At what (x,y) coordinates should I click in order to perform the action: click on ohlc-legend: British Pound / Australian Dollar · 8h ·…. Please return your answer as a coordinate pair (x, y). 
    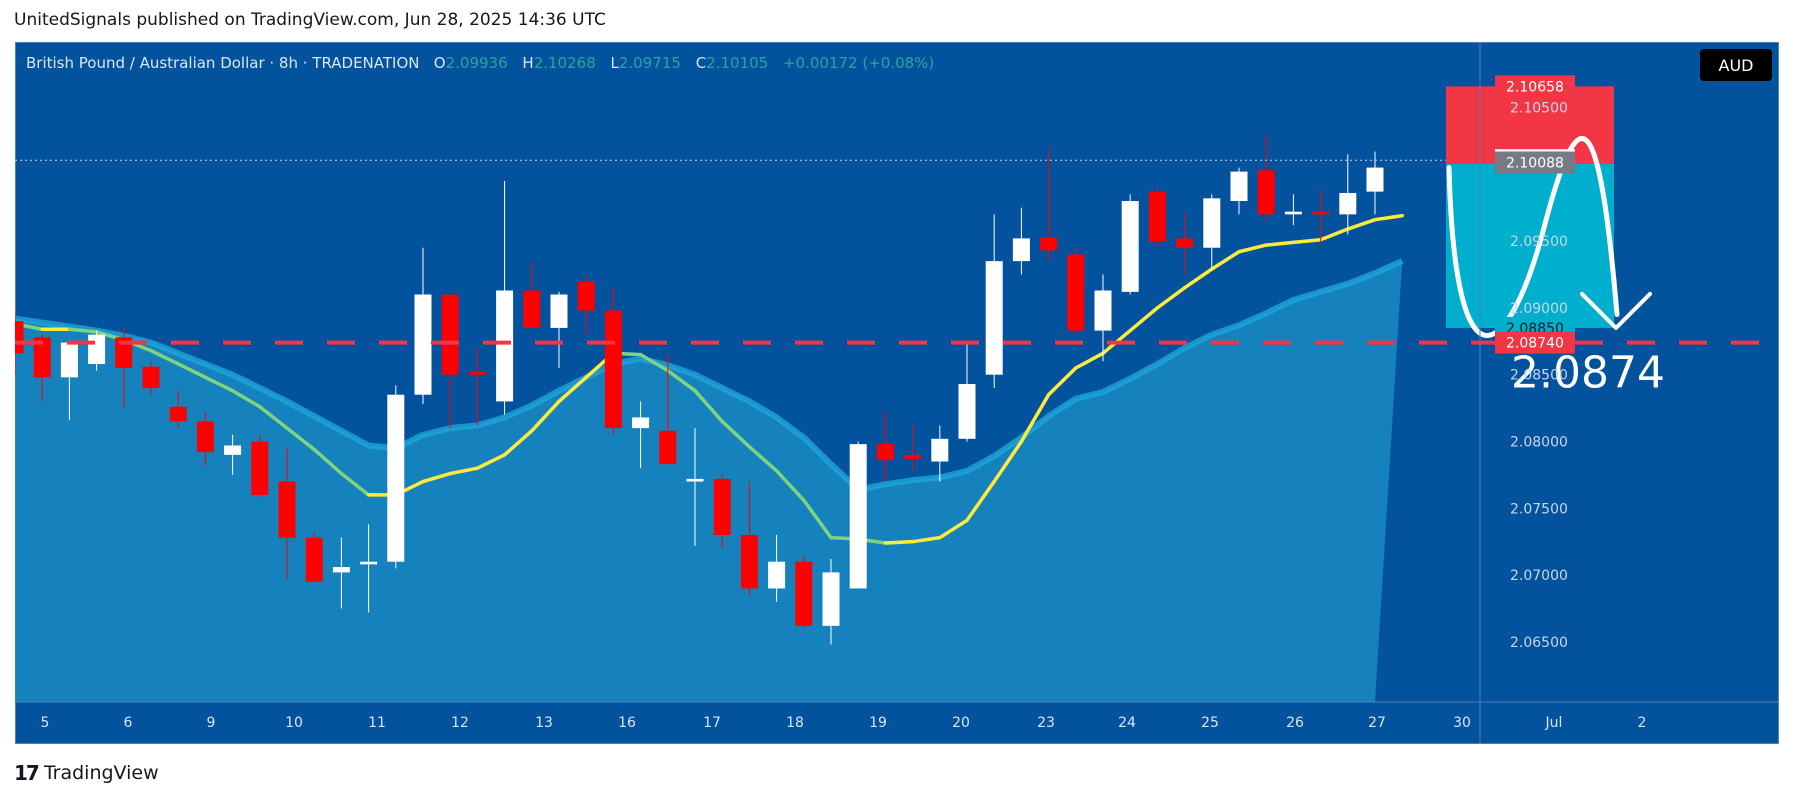
    Looking at the image, I should click on (485, 63).